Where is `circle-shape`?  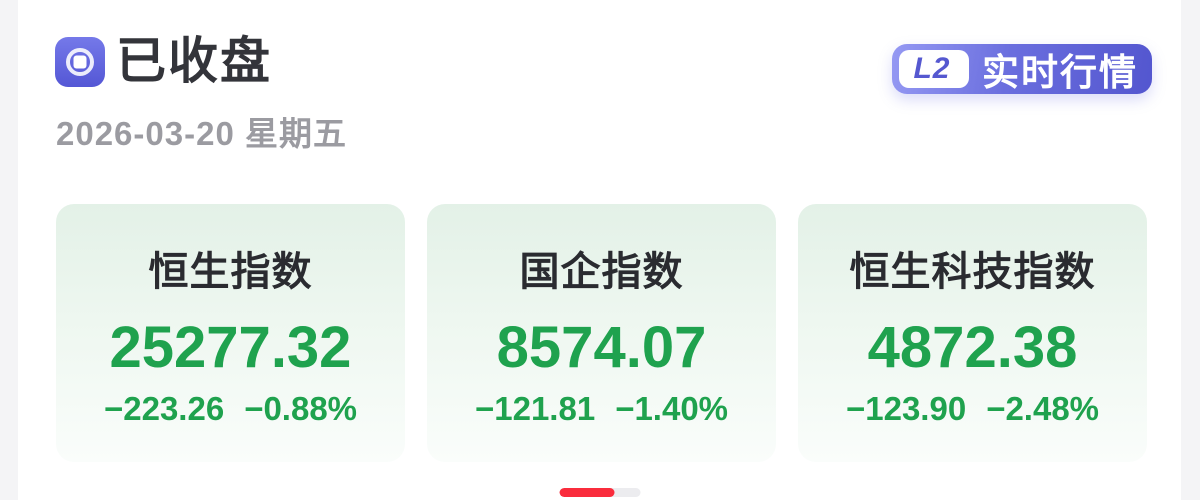
circle-shape is located at coordinates (80, 62).